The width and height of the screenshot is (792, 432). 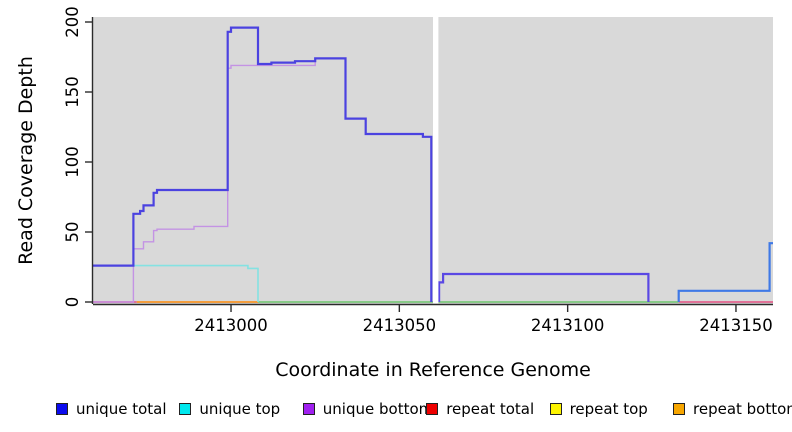 What do you see at coordinates (433, 370) in the screenshot?
I see `x-axis-title: Coordinate in Reference Genome` at bounding box center [433, 370].